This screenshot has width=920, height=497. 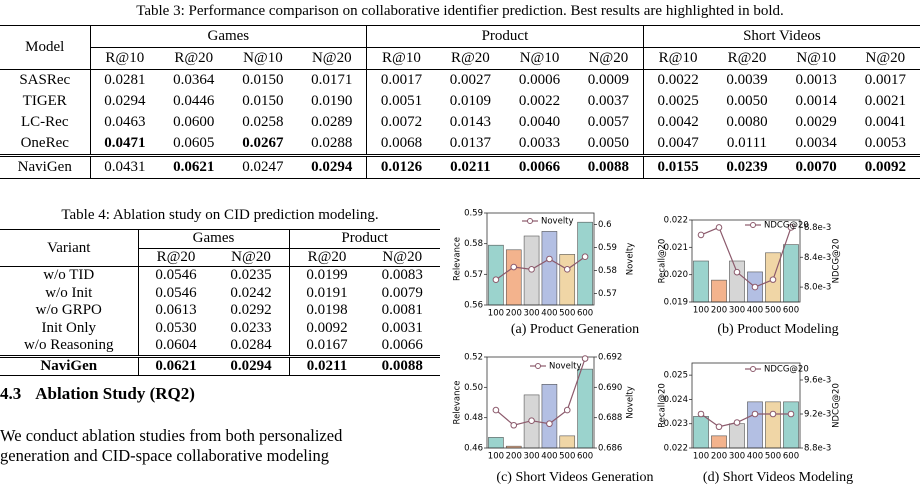 I want to click on x-tick-label: 300, so click(x=737, y=311).